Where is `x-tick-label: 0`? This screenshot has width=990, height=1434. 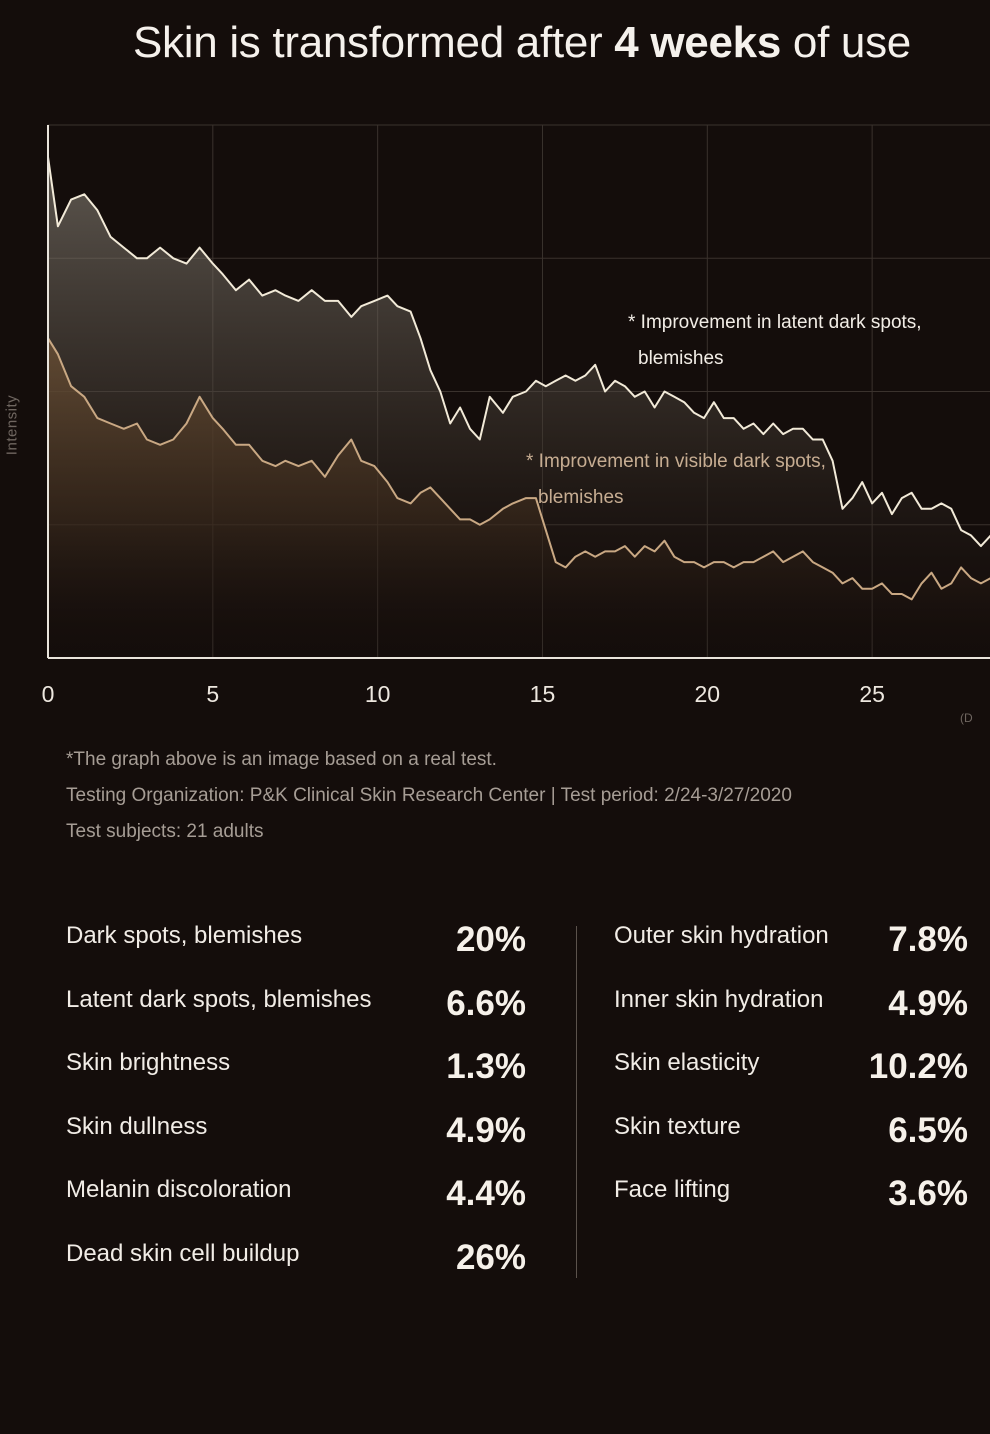 x-tick-label: 0 is located at coordinates (48, 694).